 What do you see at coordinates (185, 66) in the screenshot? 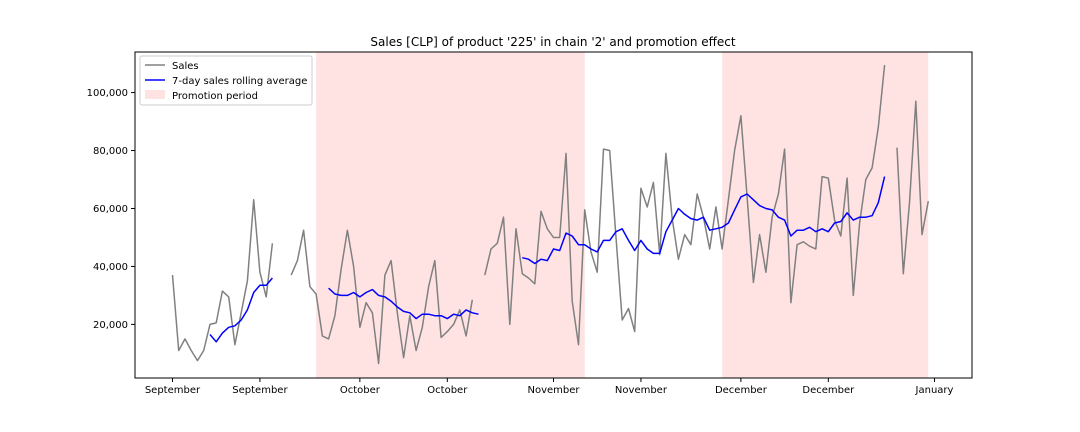
I see `legend-label-sales: Sales` at bounding box center [185, 66].